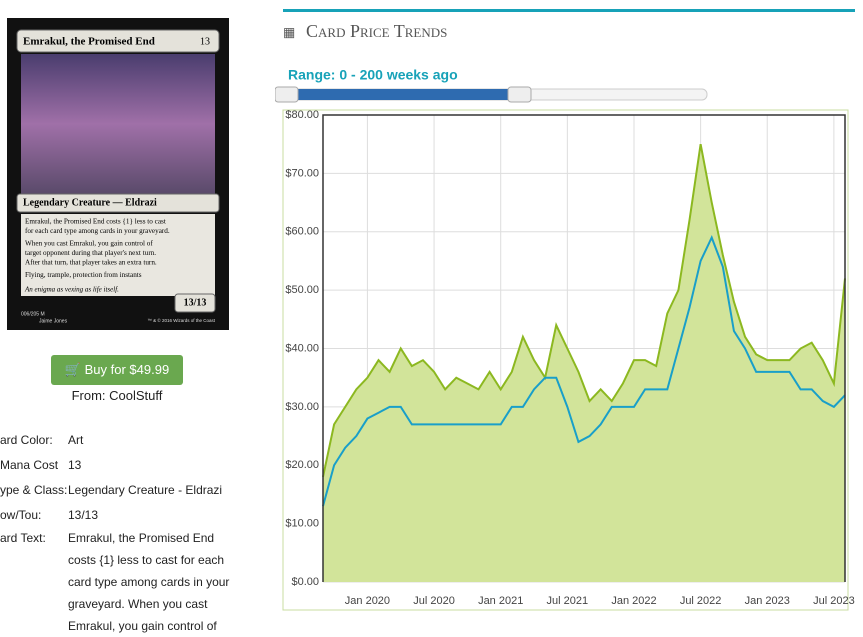  What do you see at coordinates (302, 173) in the screenshot?
I see `y-tick-label: $70.00` at bounding box center [302, 173].